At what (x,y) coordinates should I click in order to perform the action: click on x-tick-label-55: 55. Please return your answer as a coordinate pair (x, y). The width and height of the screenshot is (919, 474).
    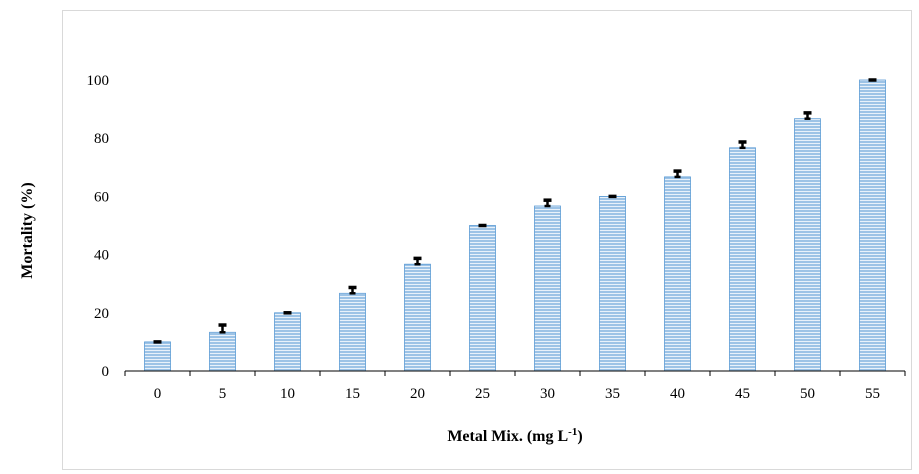
    Looking at the image, I should click on (872, 394).